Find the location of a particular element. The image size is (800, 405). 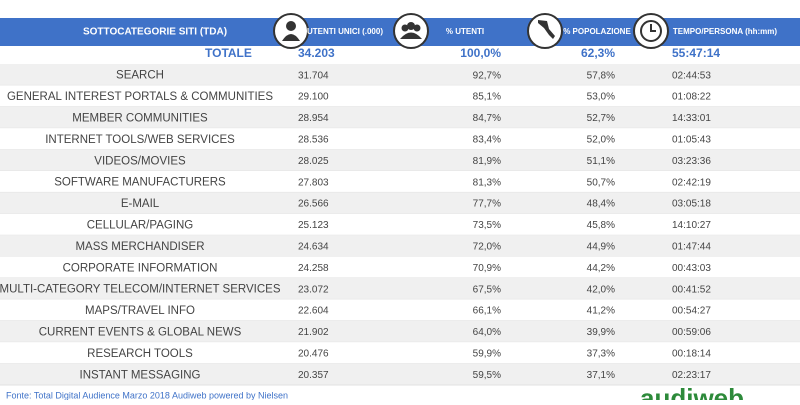

total-cell: TOTALE is located at coordinates (228, 53).